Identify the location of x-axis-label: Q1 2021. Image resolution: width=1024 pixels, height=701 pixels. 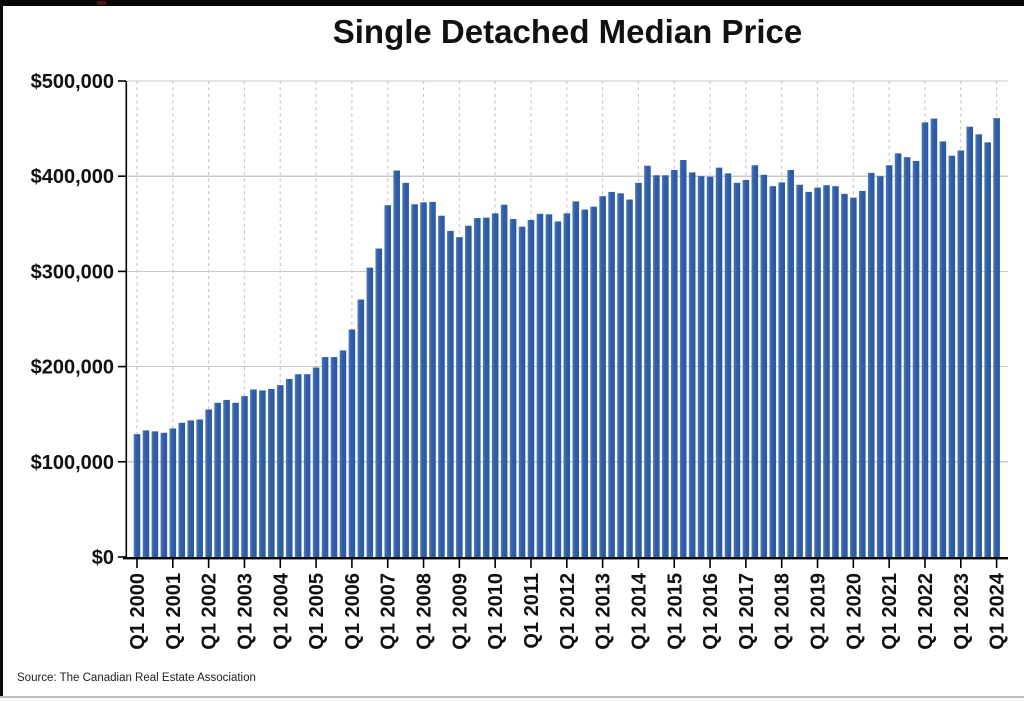
(890, 611).